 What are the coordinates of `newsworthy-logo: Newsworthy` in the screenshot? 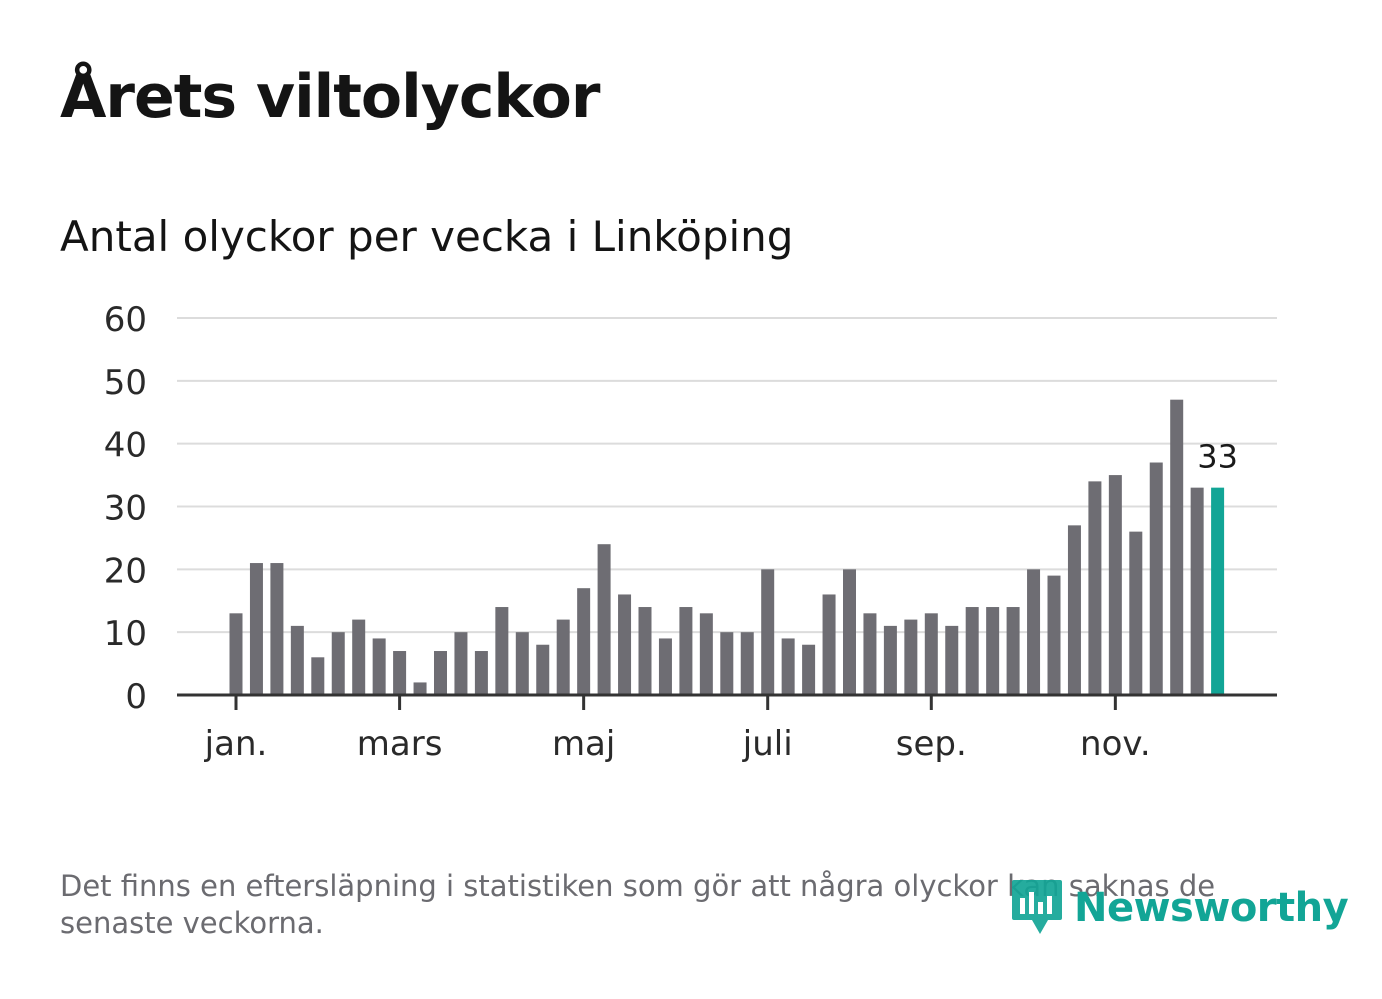 It's located at (1179, 908).